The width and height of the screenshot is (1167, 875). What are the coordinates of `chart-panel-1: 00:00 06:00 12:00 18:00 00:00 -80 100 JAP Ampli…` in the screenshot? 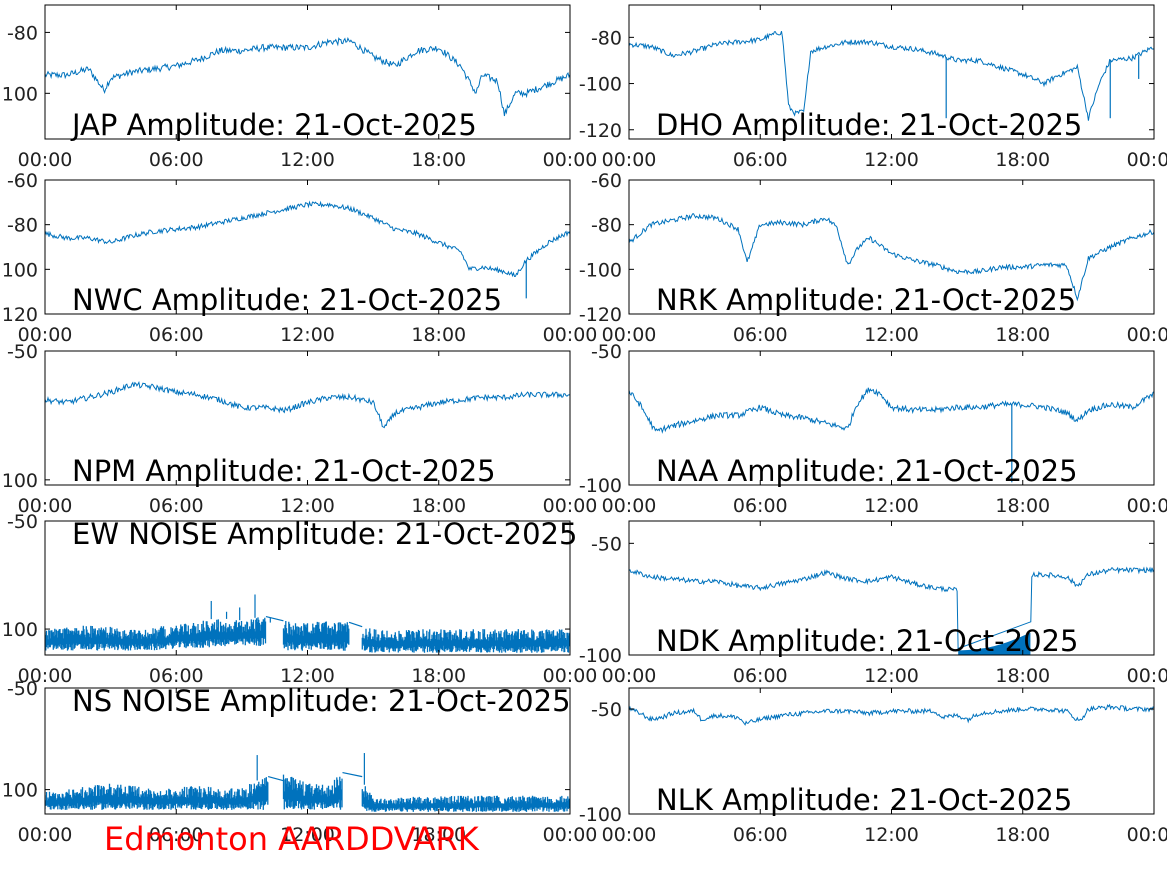 It's located at (300, 87).